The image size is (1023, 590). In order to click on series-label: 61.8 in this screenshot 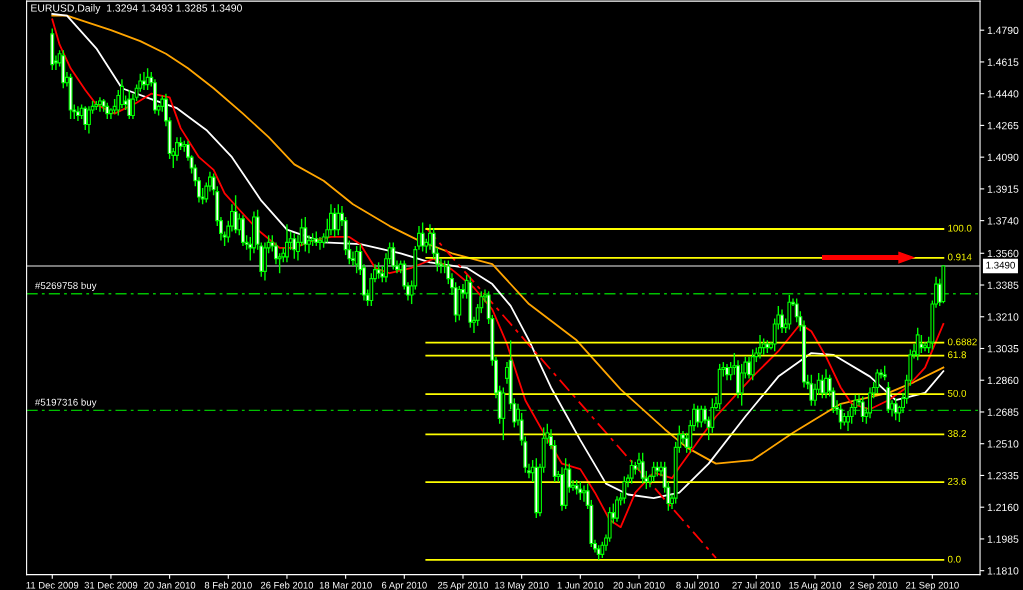, I will do `click(957, 355)`.